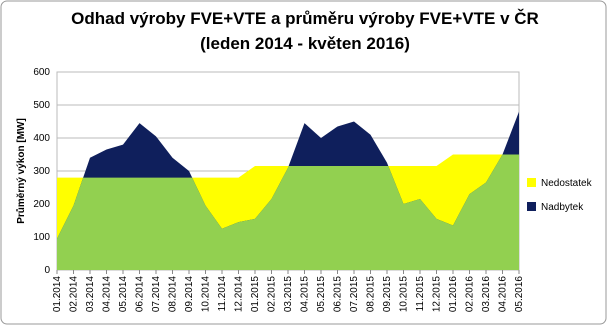 This screenshot has width=608, height=331. What do you see at coordinates (47, 270) in the screenshot?
I see `y-tick-label: 0` at bounding box center [47, 270].